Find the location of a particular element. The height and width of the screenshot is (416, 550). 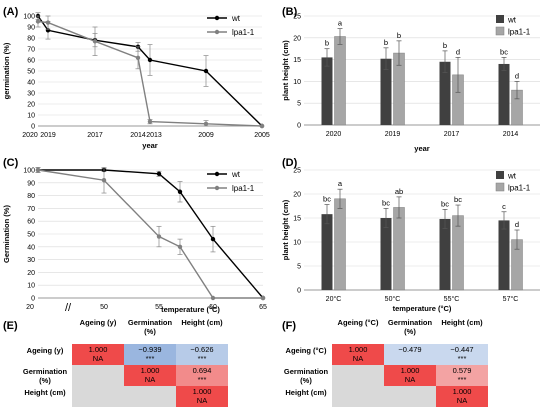

correlation-cell: 0.694 *** is located at coordinates (202, 375).